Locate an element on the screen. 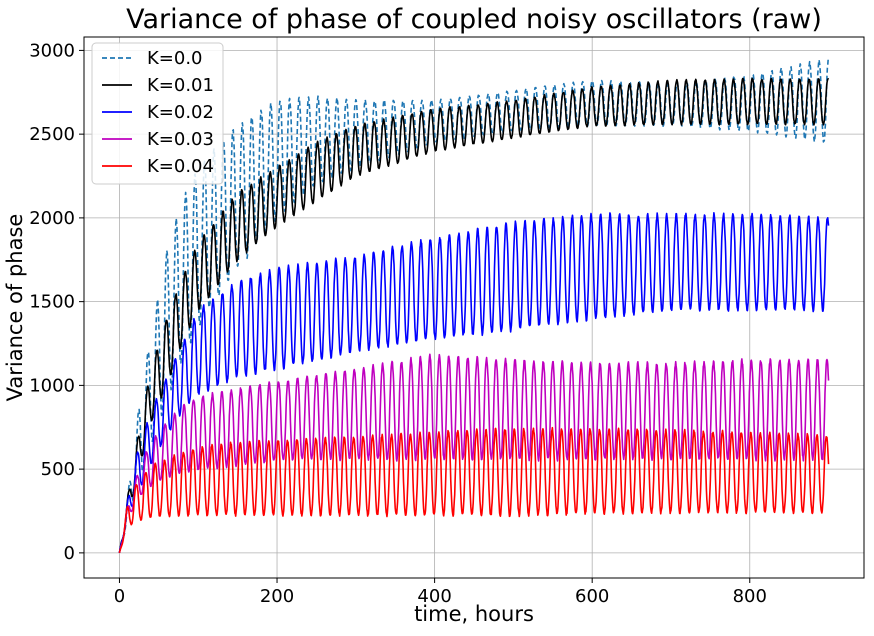 This screenshot has height=636, width=874. y-tick-label: 0 is located at coordinates (69, 553).